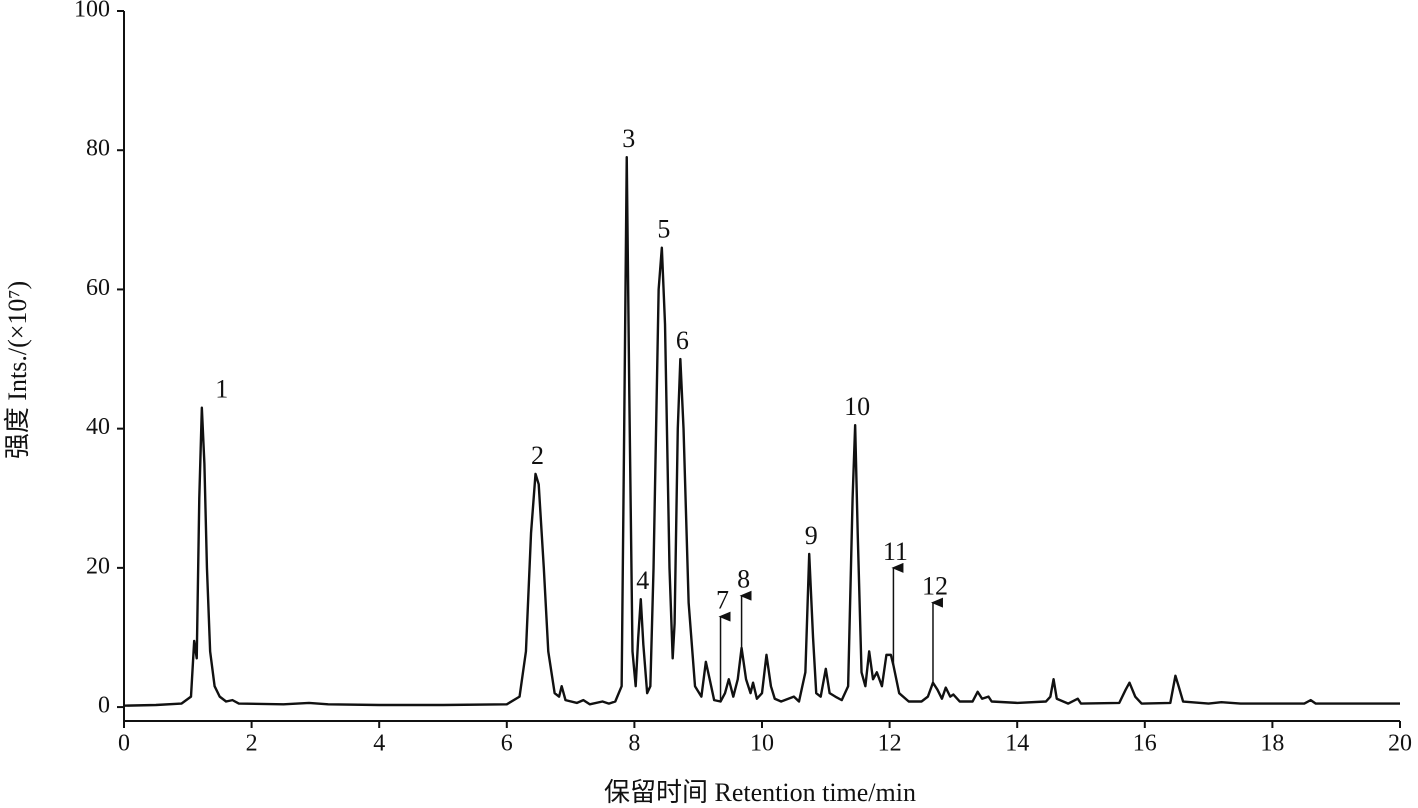  What do you see at coordinates (379, 744) in the screenshot?
I see `x-tick-label: 4` at bounding box center [379, 744].